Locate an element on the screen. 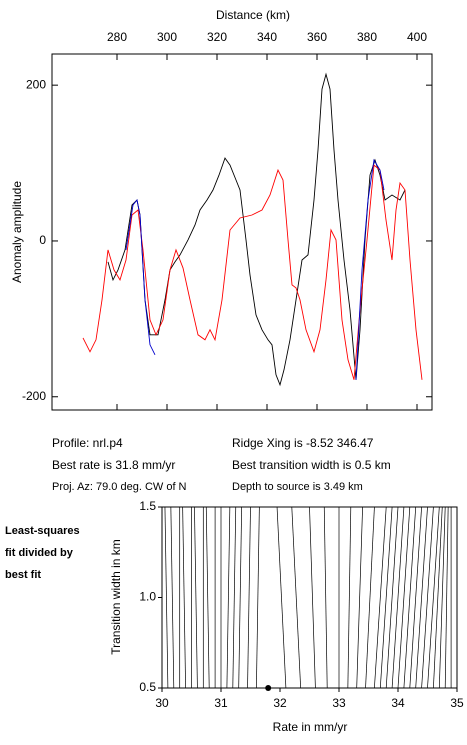 The height and width of the screenshot is (745, 467). y-axis-title: Transition width in km is located at coordinates (116, 597).